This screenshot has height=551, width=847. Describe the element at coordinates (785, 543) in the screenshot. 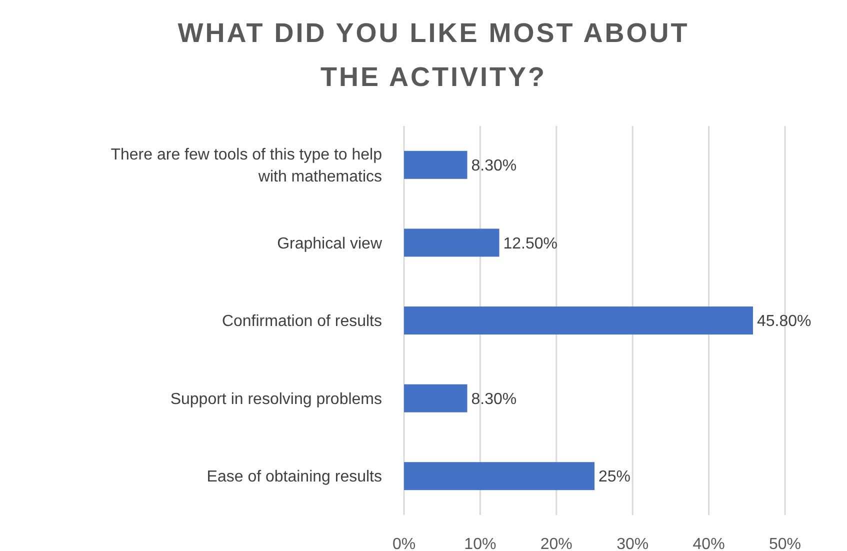

I see `x-tick-label: 50%` at that location.